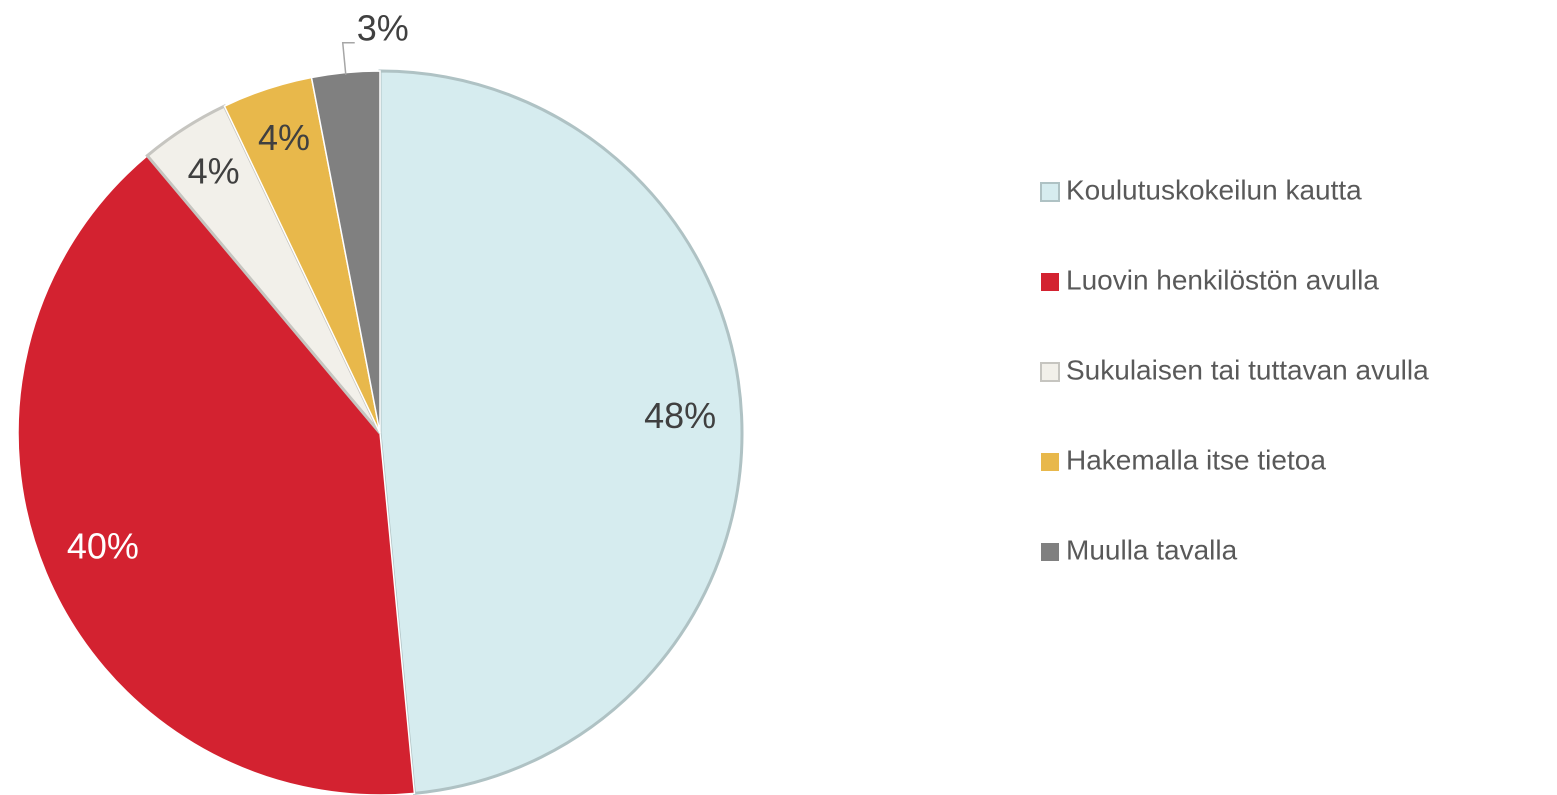  Describe the element at coordinates (1222, 279) in the screenshot. I see `legend-label: Luovin henkilöstön avulla` at that location.